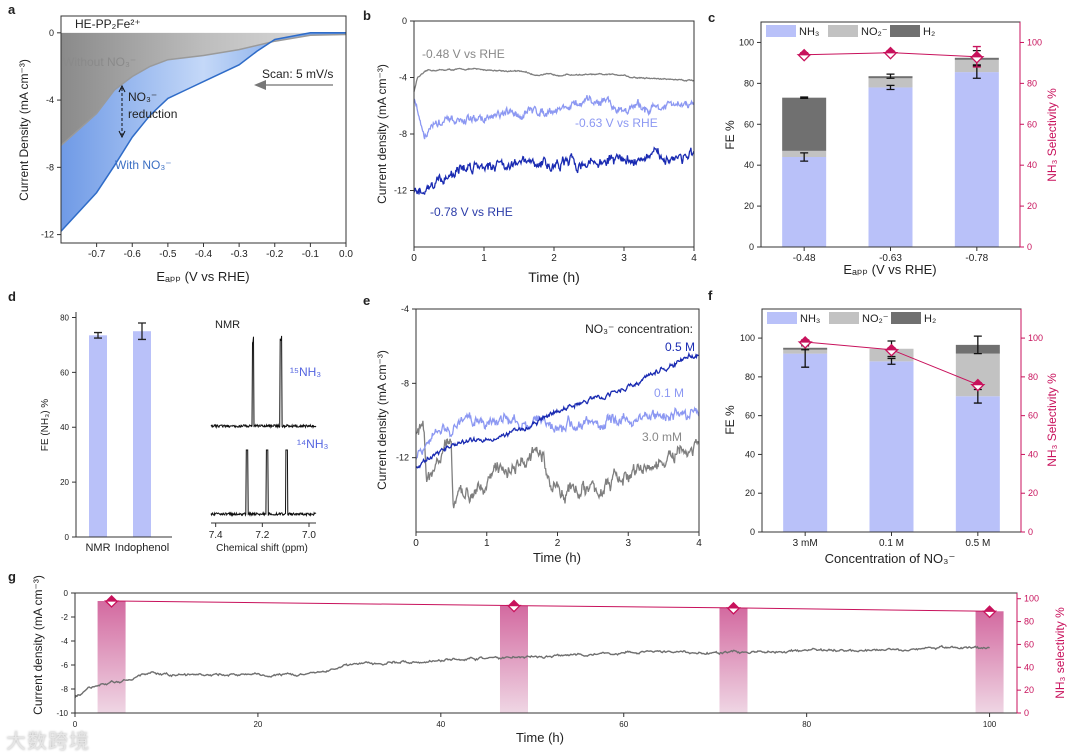  Describe the element at coordinates (710, 295) in the screenshot. I see `panel-letter: f` at that location.